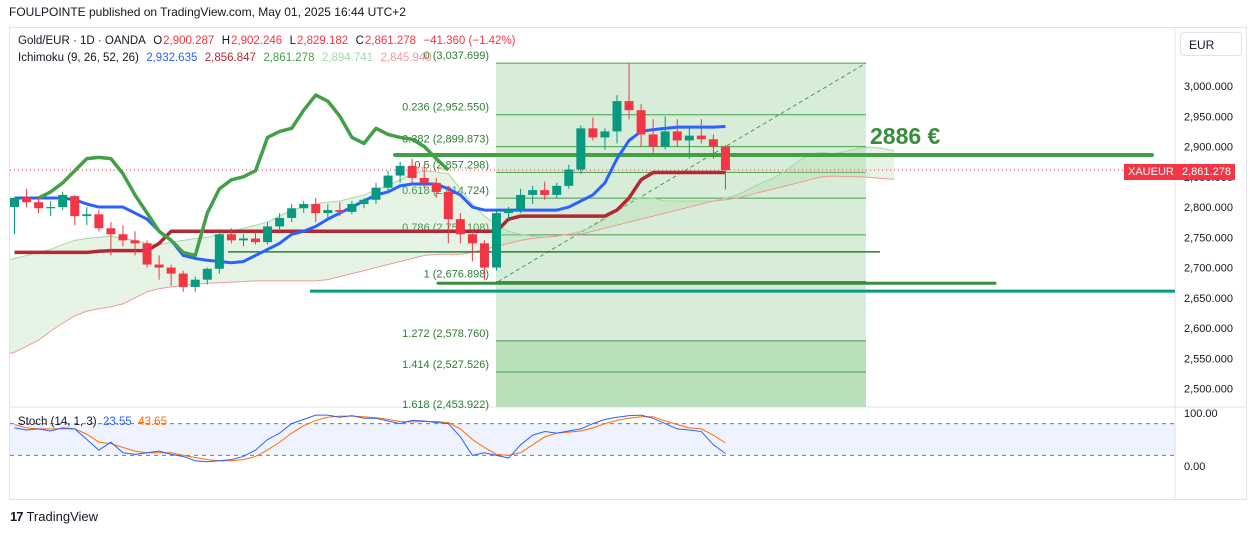 The height and width of the screenshot is (535, 1257). What do you see at coordinates (78, 58) in the screenshot?
I see `ichimoku-label: Ichimoku (9, 26, 52, 26)` at bounding box center [78, 58].